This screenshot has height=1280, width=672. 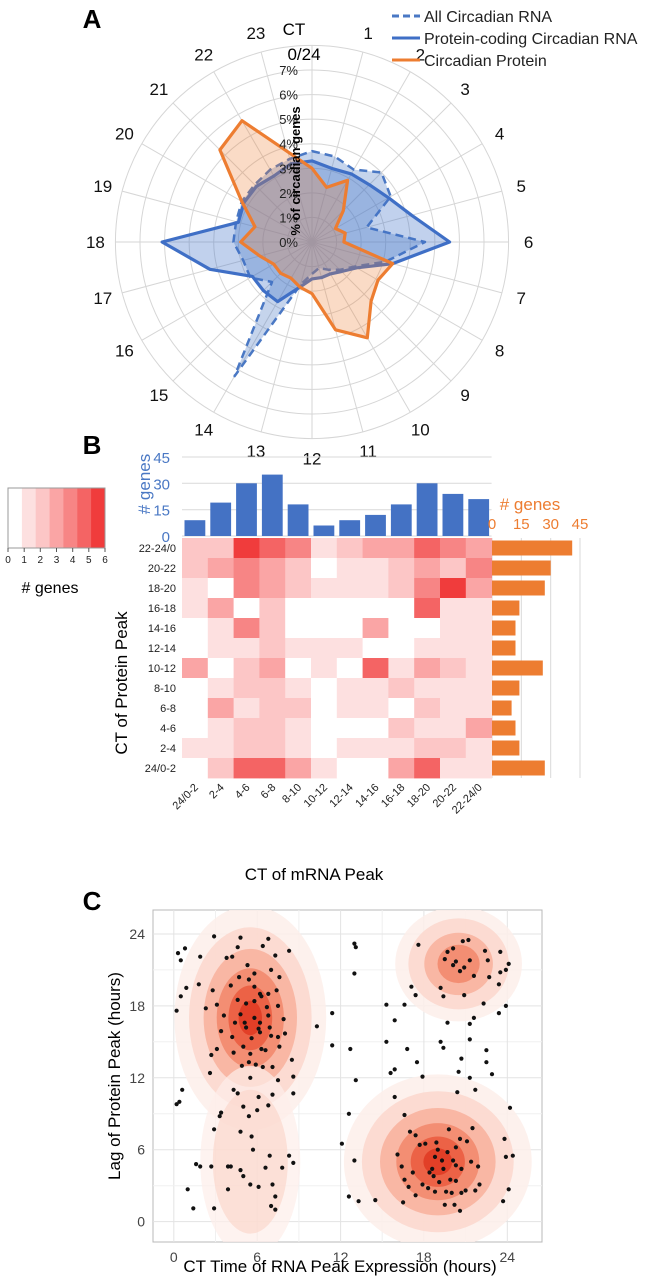 I want to click on heatmap-cell-r8-c6, so click(x=349, y=708).